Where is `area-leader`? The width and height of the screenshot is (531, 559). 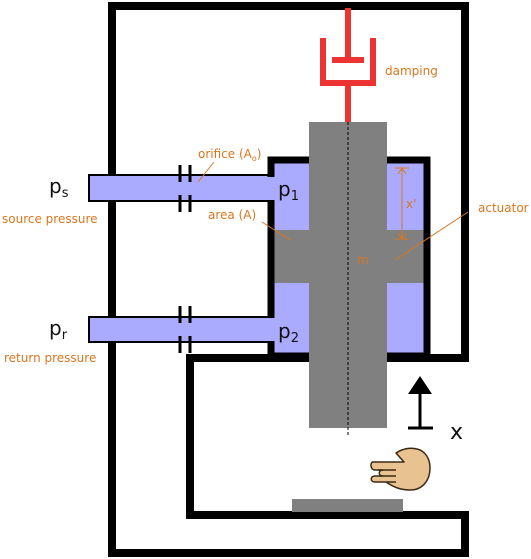 area-leader is located at coordinates (276, 231).